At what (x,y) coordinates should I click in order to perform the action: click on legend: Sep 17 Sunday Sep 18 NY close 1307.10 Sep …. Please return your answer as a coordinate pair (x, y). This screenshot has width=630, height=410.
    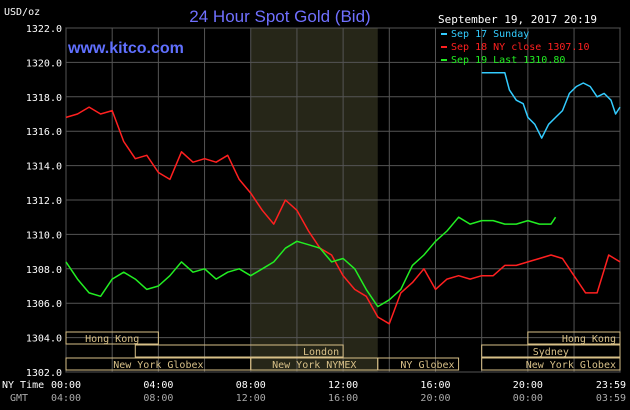
    Looking at the image, I should click on (515, 47).